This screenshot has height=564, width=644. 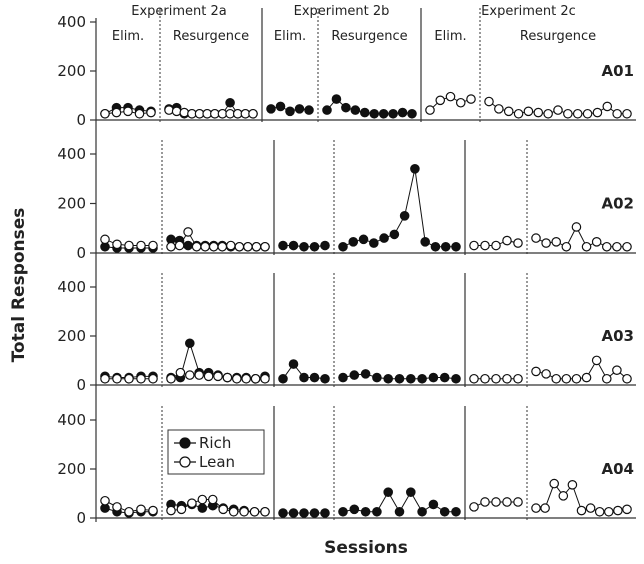 What do you see at coordinates (369, 36) in the screenshot?
I see `phase-label-resurgence: Resurgence` at bounding box center [369, 36].